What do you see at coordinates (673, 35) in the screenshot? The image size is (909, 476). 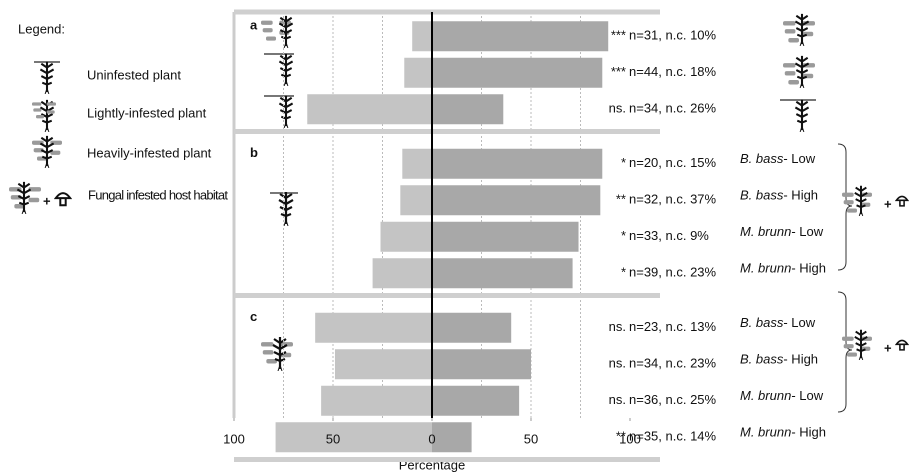 I see `count-label: n=31, n.c. 10%` at bounding box center [673, 35].